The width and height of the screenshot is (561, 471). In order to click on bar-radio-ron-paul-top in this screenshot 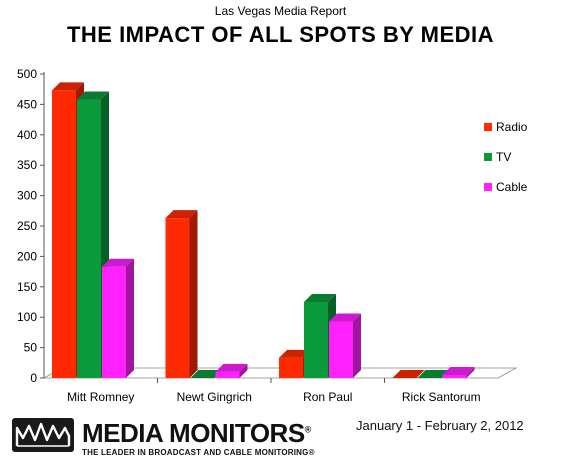, I will do `click(295, 353)`.